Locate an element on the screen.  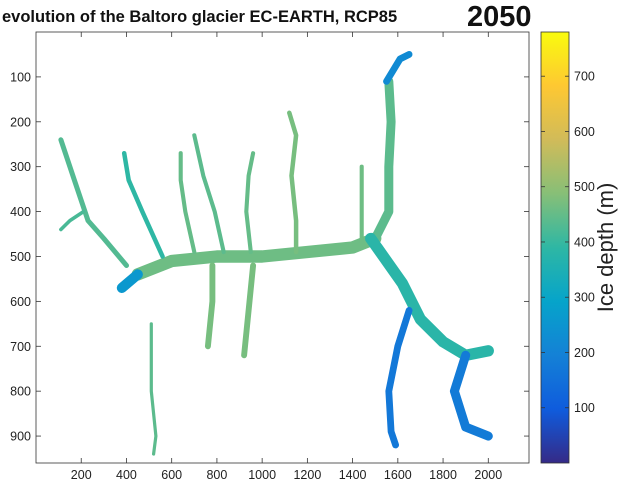
x-tick-label: 600 is located at coordinates (171, 475).